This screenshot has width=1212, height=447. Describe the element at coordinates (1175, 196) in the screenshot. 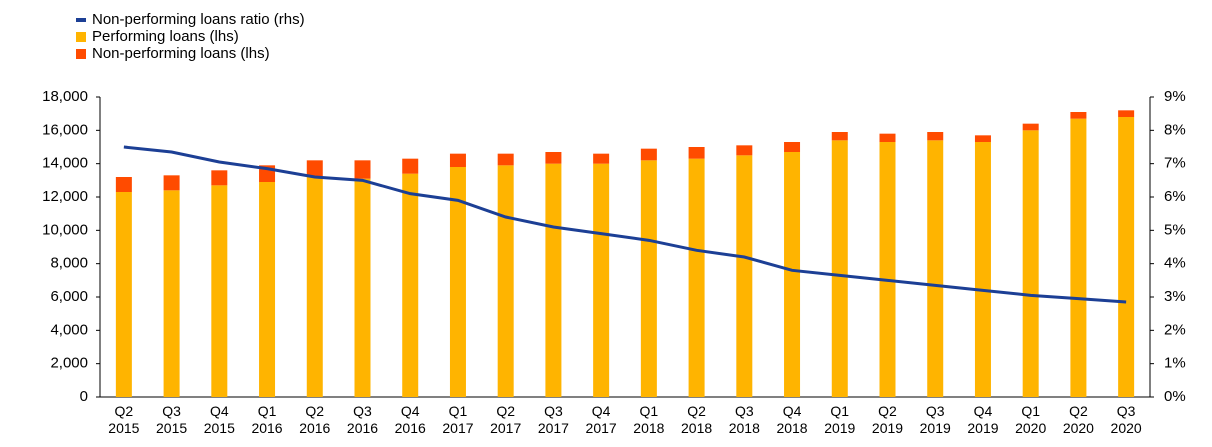

I see `y2-tick-label: 6%` at that location.